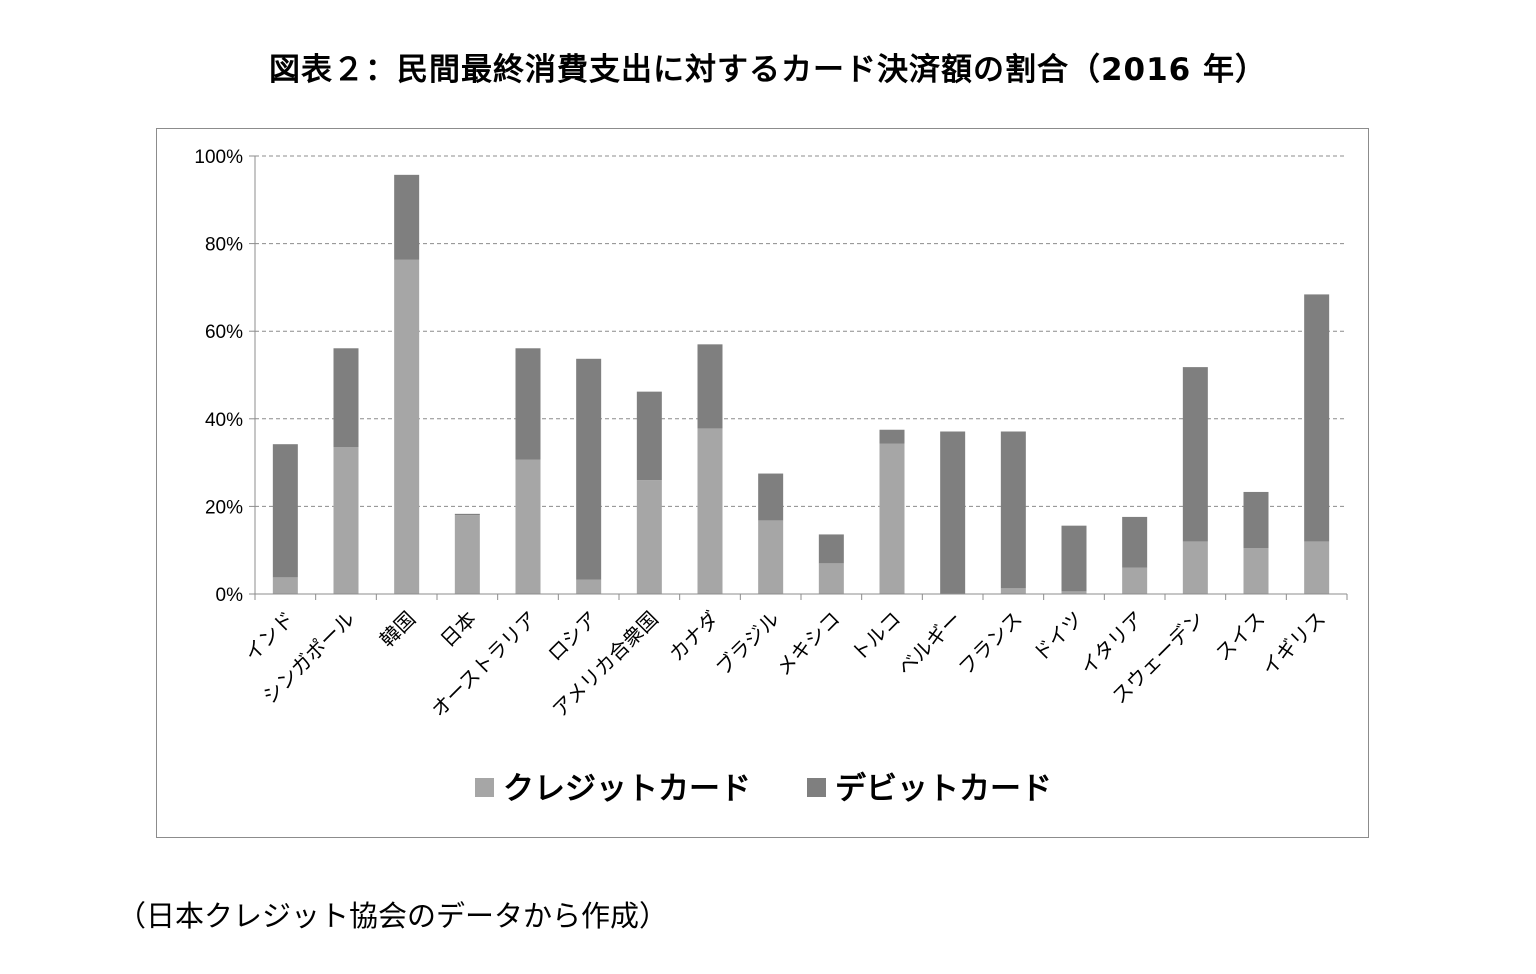 This screenshot has width=1536, height=974. Describe the element at coordinates (397, 629) in the screenshot. I see `x-category-label: 韓国` at that location.